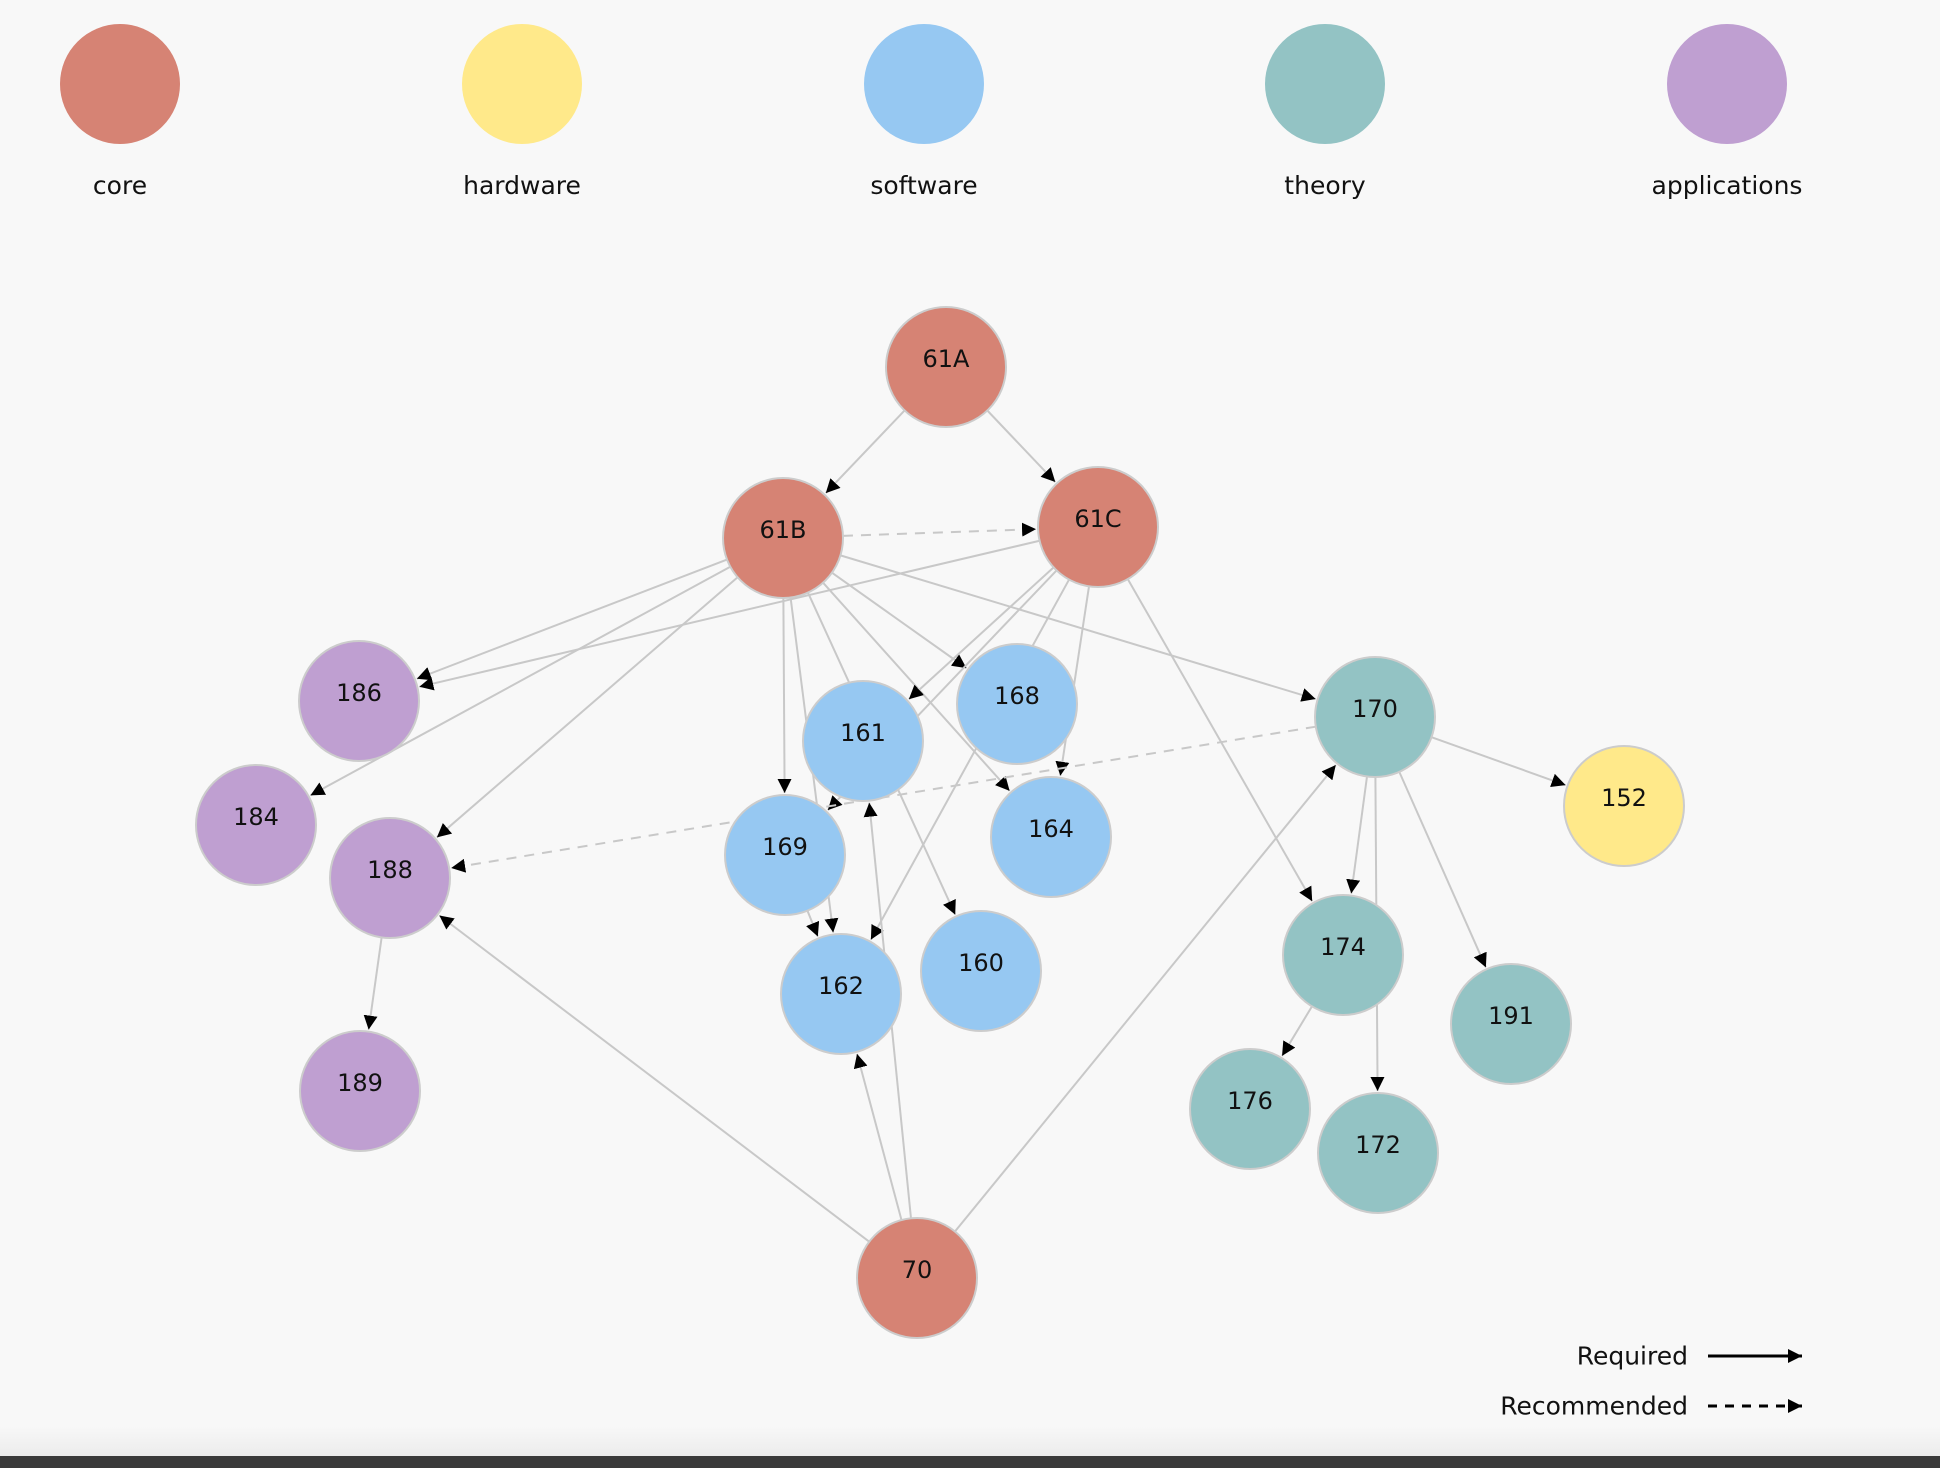 The width and height of the screenshot is (1940, 1468). I want to click on node-169: 169, so click(785, 855).